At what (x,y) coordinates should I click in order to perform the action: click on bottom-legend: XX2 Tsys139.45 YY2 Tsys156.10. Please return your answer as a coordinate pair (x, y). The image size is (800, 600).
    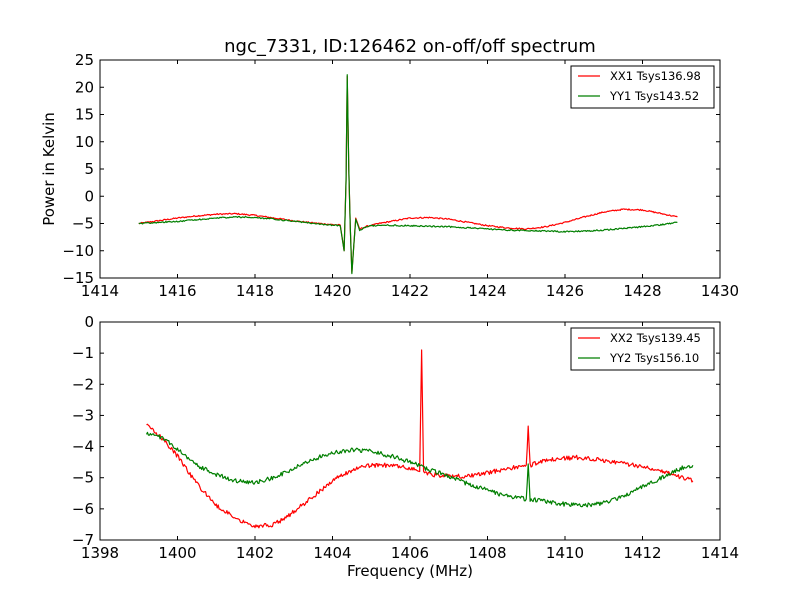
    Looking at the image, I should click on (642, 349).